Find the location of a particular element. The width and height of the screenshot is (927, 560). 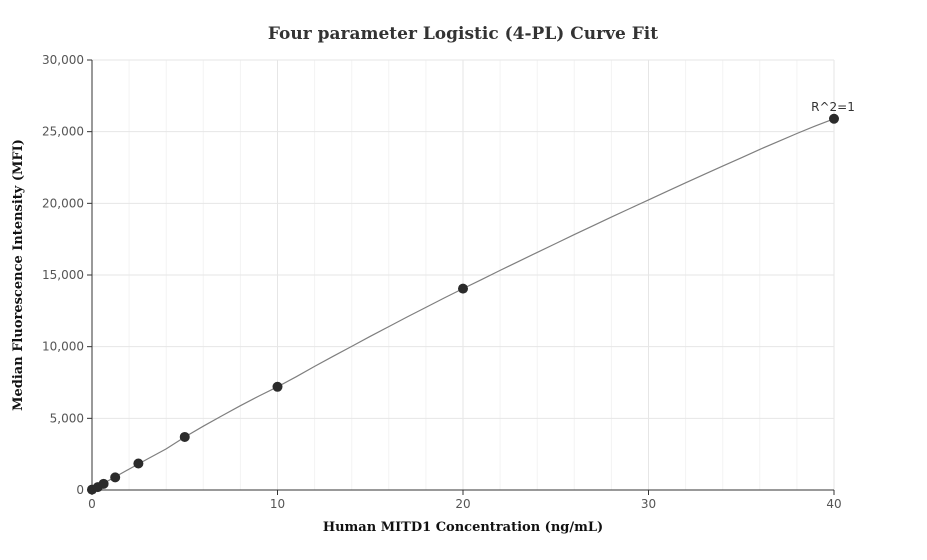

x-tick-label: 40 is located at coordinates (833, 504).